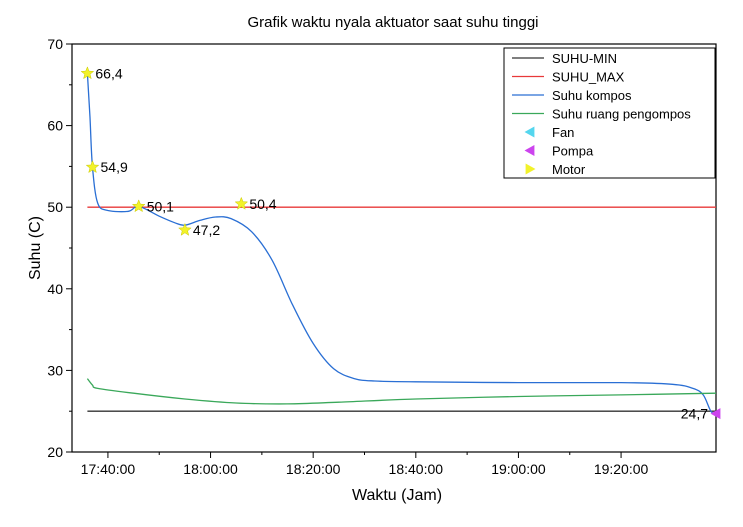 This screenshot has height=527, width=743. I want to click on data-label: 47,2, so click(206, 230).